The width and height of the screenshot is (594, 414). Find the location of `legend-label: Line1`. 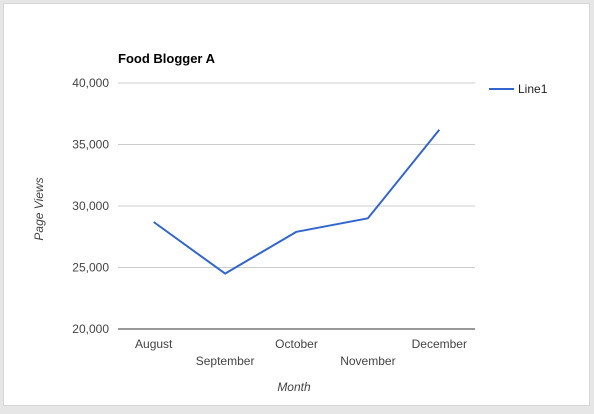

legend-label: Line1 is located at coordinates (533, 89).